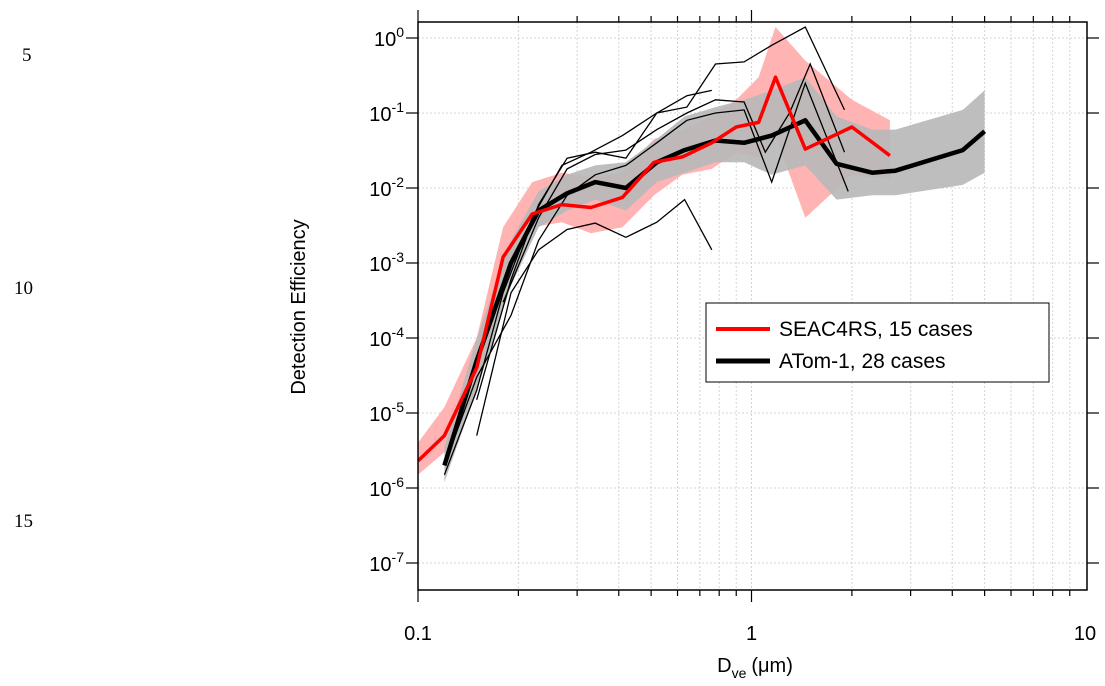 This screenshot has height=686, width=1105. I want to click on y-tick-label: 10⁻⁷, so click(386, 562).